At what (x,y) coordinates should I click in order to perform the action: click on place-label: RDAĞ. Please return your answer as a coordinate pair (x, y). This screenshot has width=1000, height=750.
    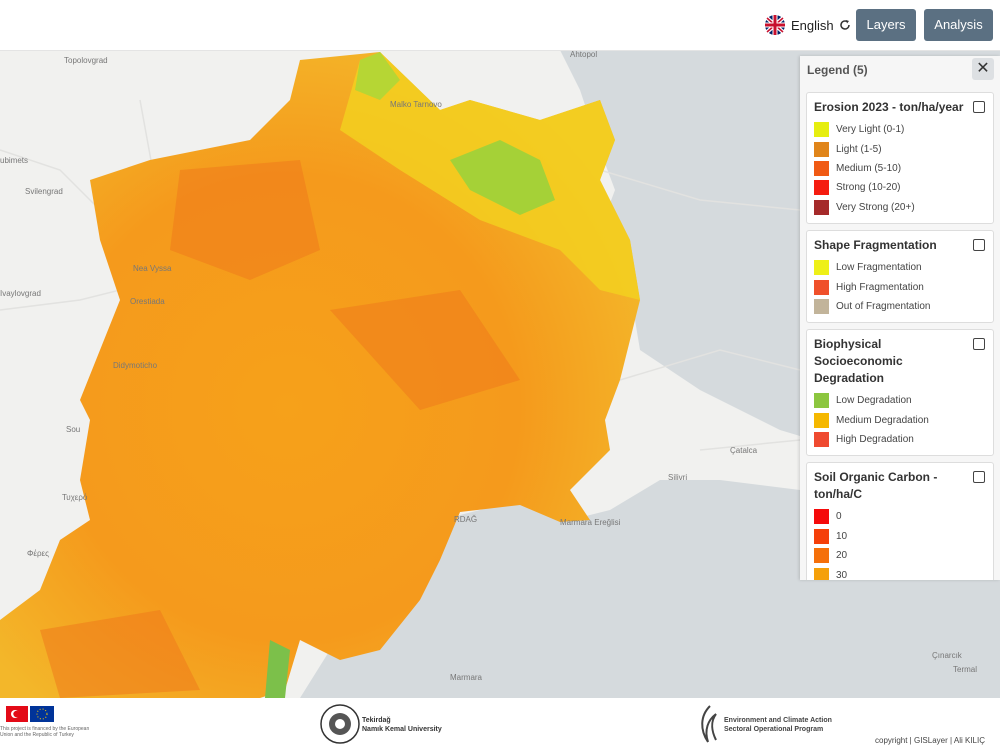
    Looking at the image, I should click on (466, 519).